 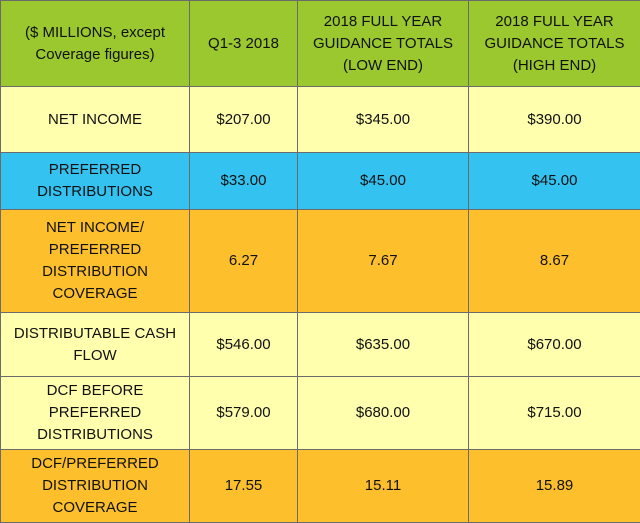 I want to click on cell-q1-3-2018: $546.00, so click(x=244, y=345).